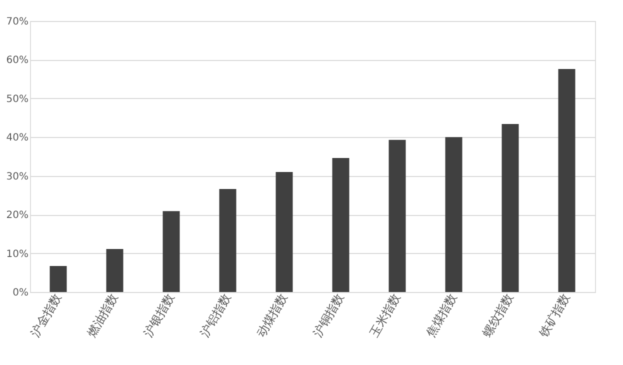 This screenshot has height=365, width=623. I want to click on y-tick-label: 20%, so click(17, 216).